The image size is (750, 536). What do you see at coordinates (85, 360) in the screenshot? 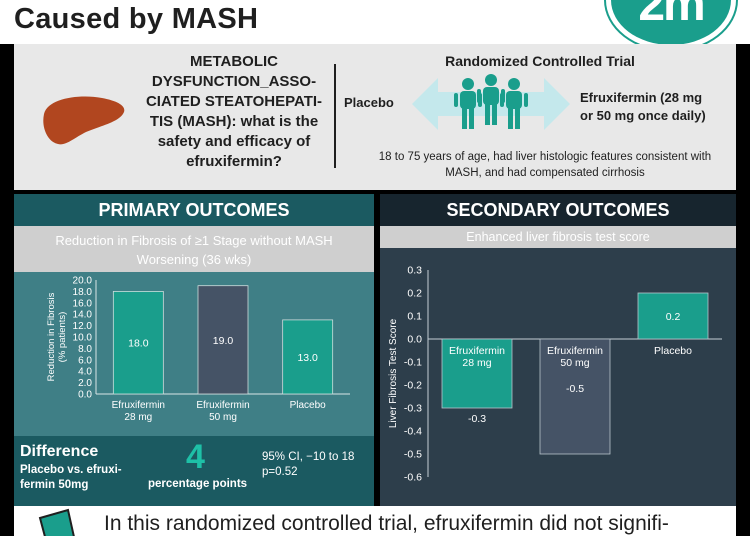
I see `y-tick-label: 6.0` at bounding box center [85, 360].